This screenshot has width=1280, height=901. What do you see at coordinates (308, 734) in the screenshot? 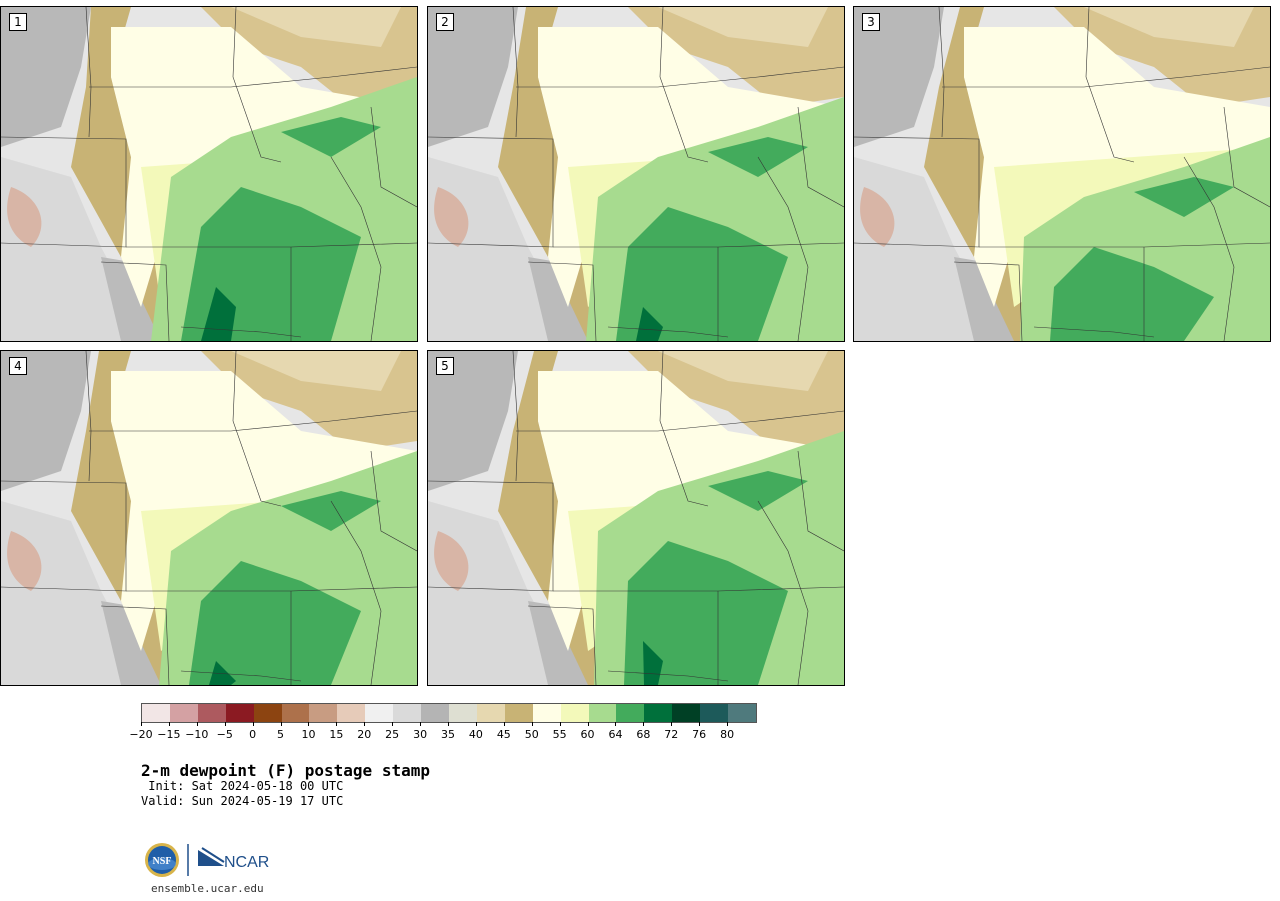
I see `colorbar-tick-label: 10` at bounding box center [308, 734].